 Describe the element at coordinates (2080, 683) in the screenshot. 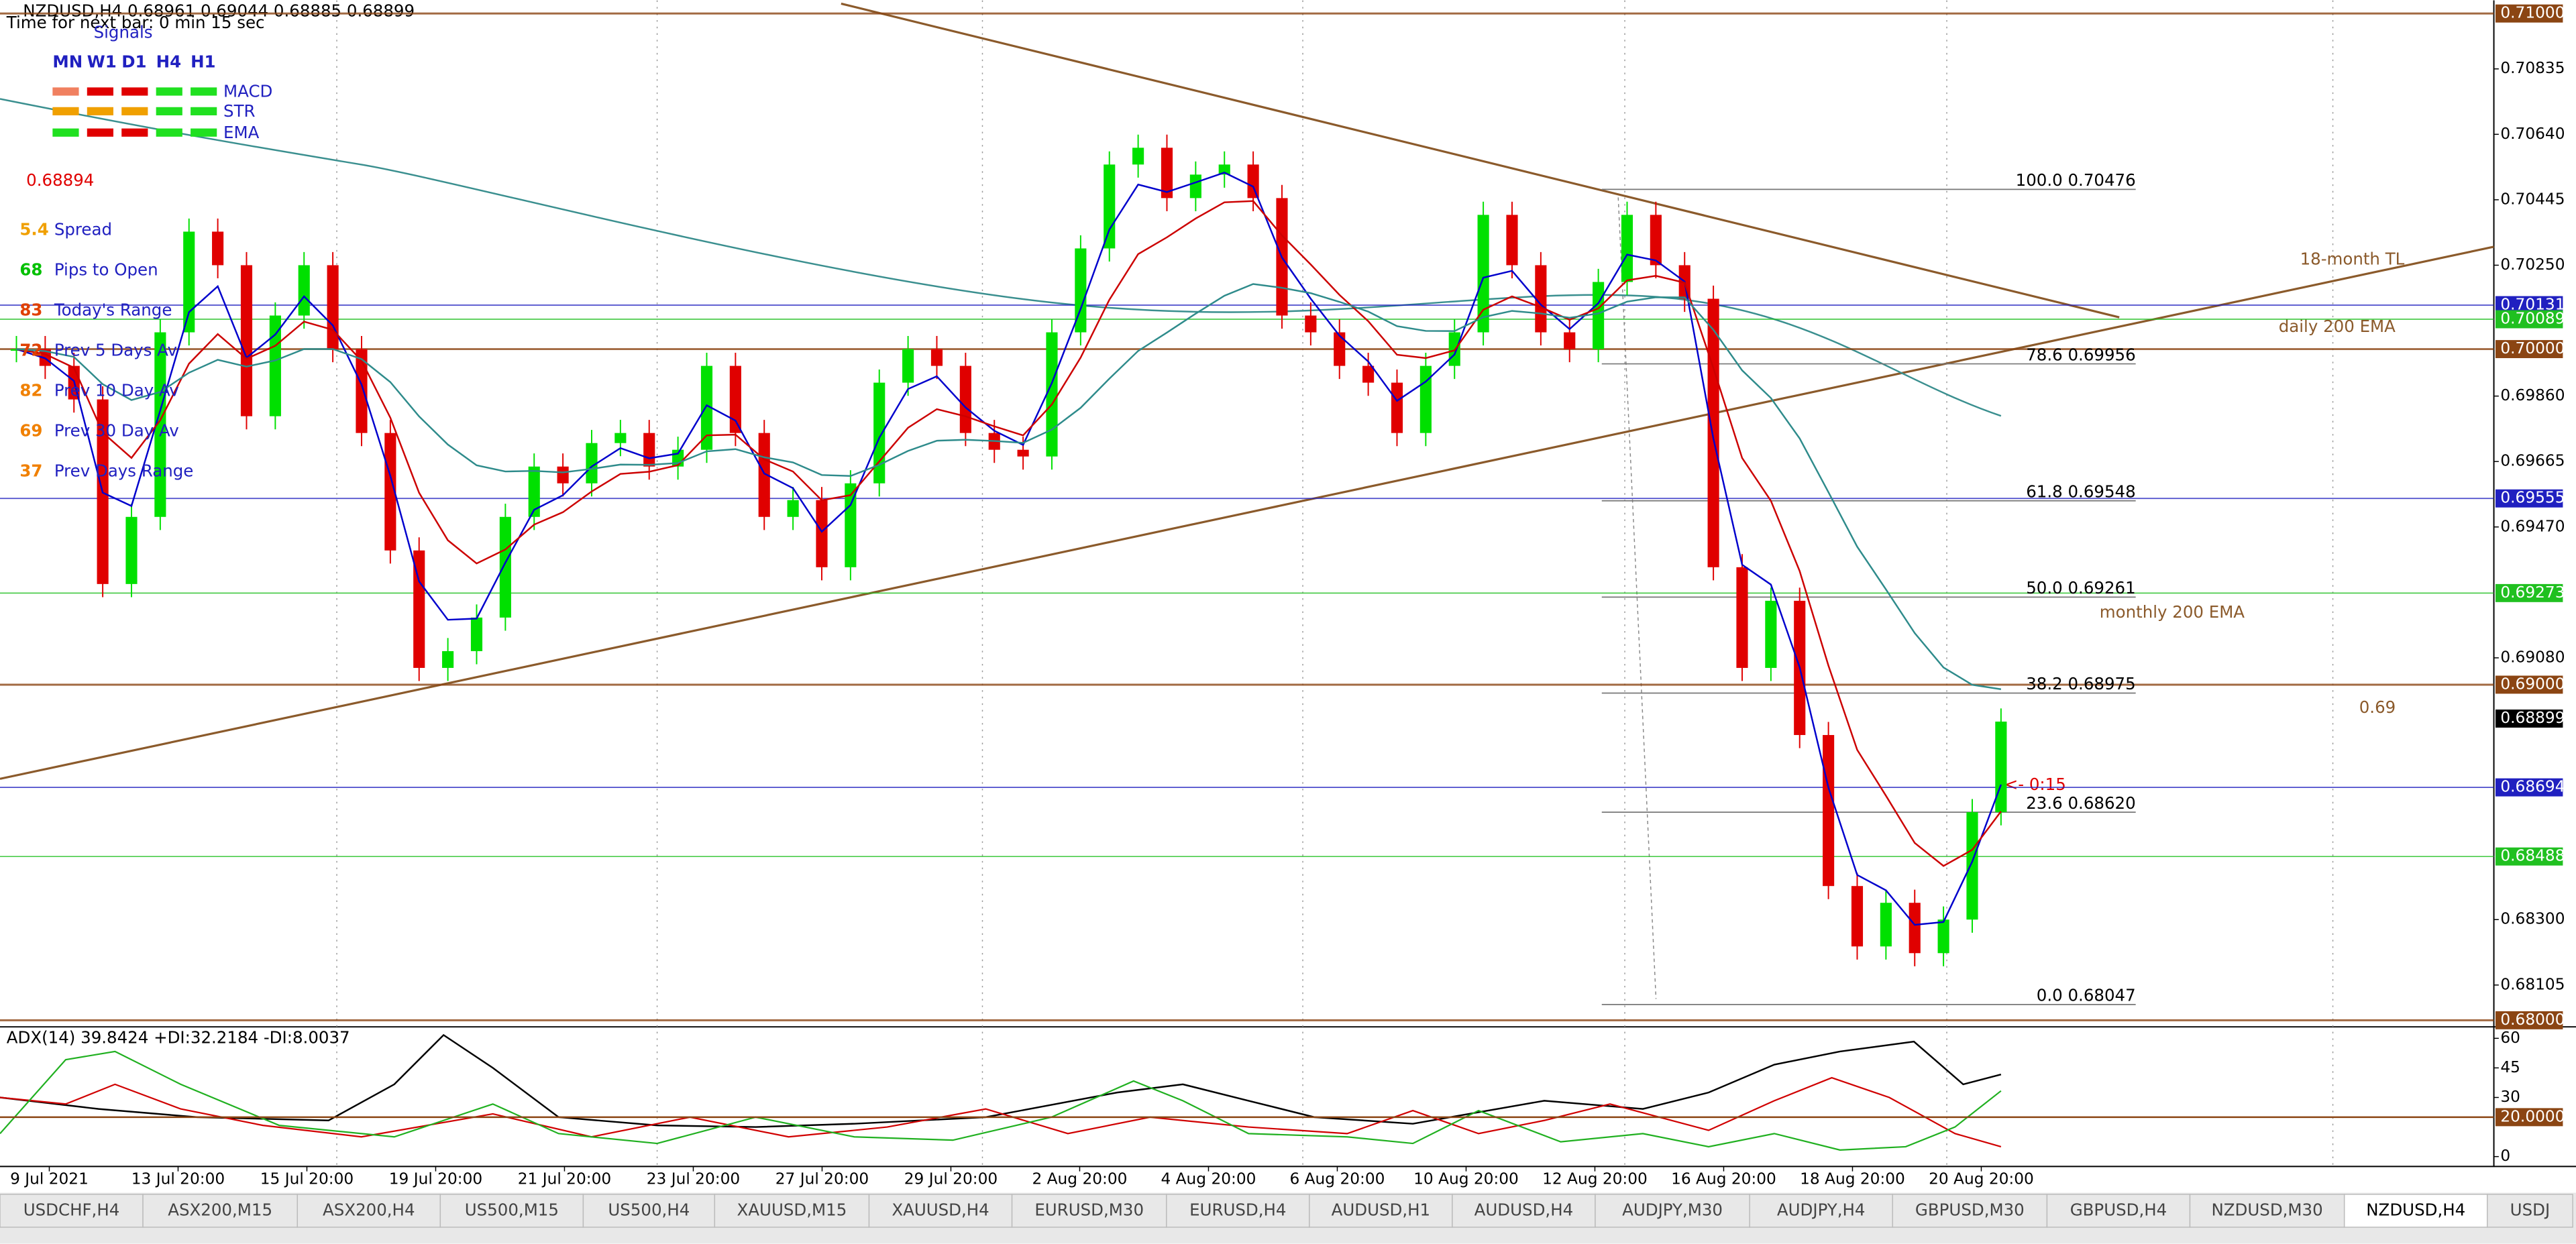

I see `fib-label: 38.2 0.68975` at that location.